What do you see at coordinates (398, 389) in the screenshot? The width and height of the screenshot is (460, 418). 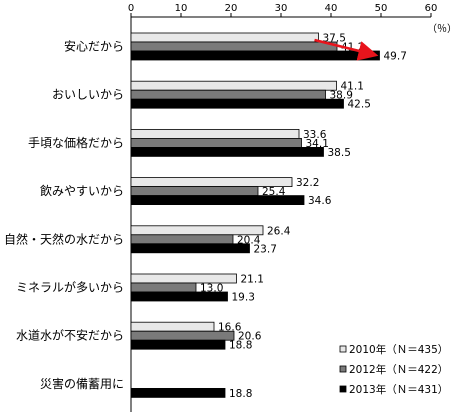 I see `legend-label: 2013年（Ｎ＝431）` at bounding box center [398, 389].